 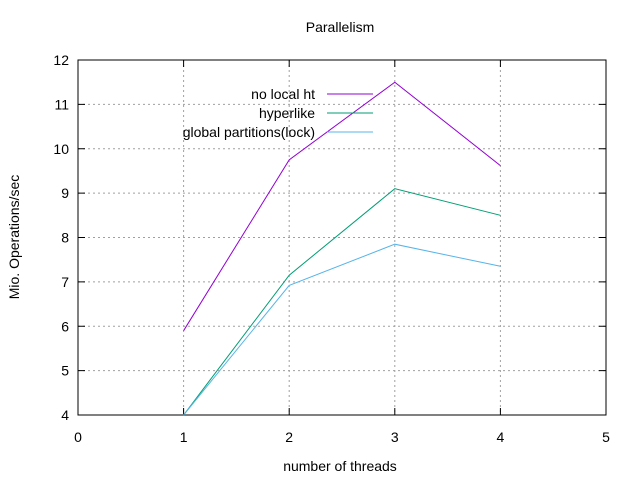 What do you see at coordinates (65, 371) in the screenshot?
I see `y-tick-label: 5` at bounding box center [65, 371].